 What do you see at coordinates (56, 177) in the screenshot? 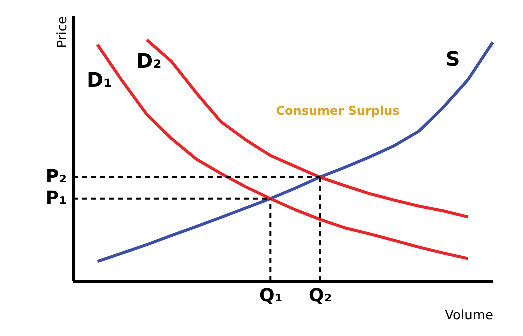
I see `series-label: P₂` at bounding box center [56, 177].